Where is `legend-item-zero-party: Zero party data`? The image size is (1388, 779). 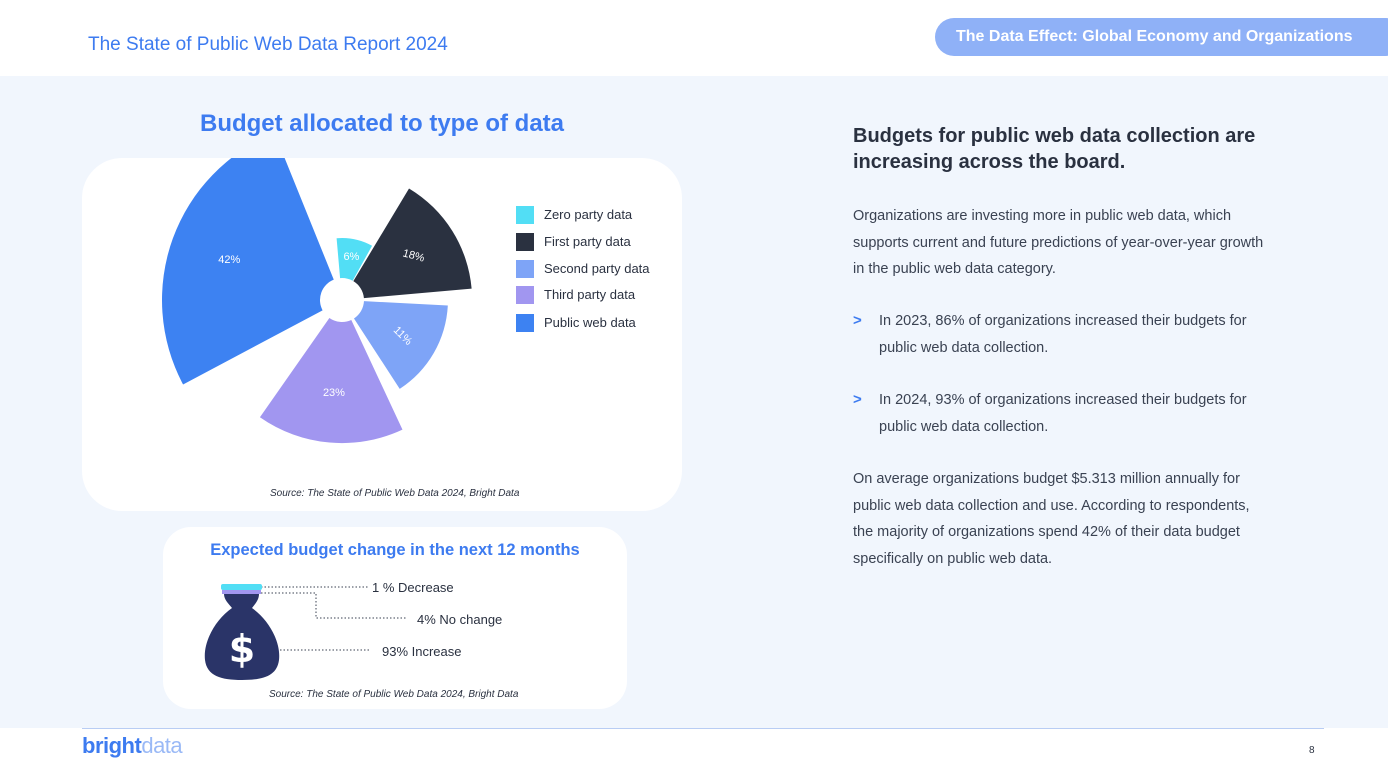
legend-item-zero-party: Zero party data is located at coordinates (601, 215).